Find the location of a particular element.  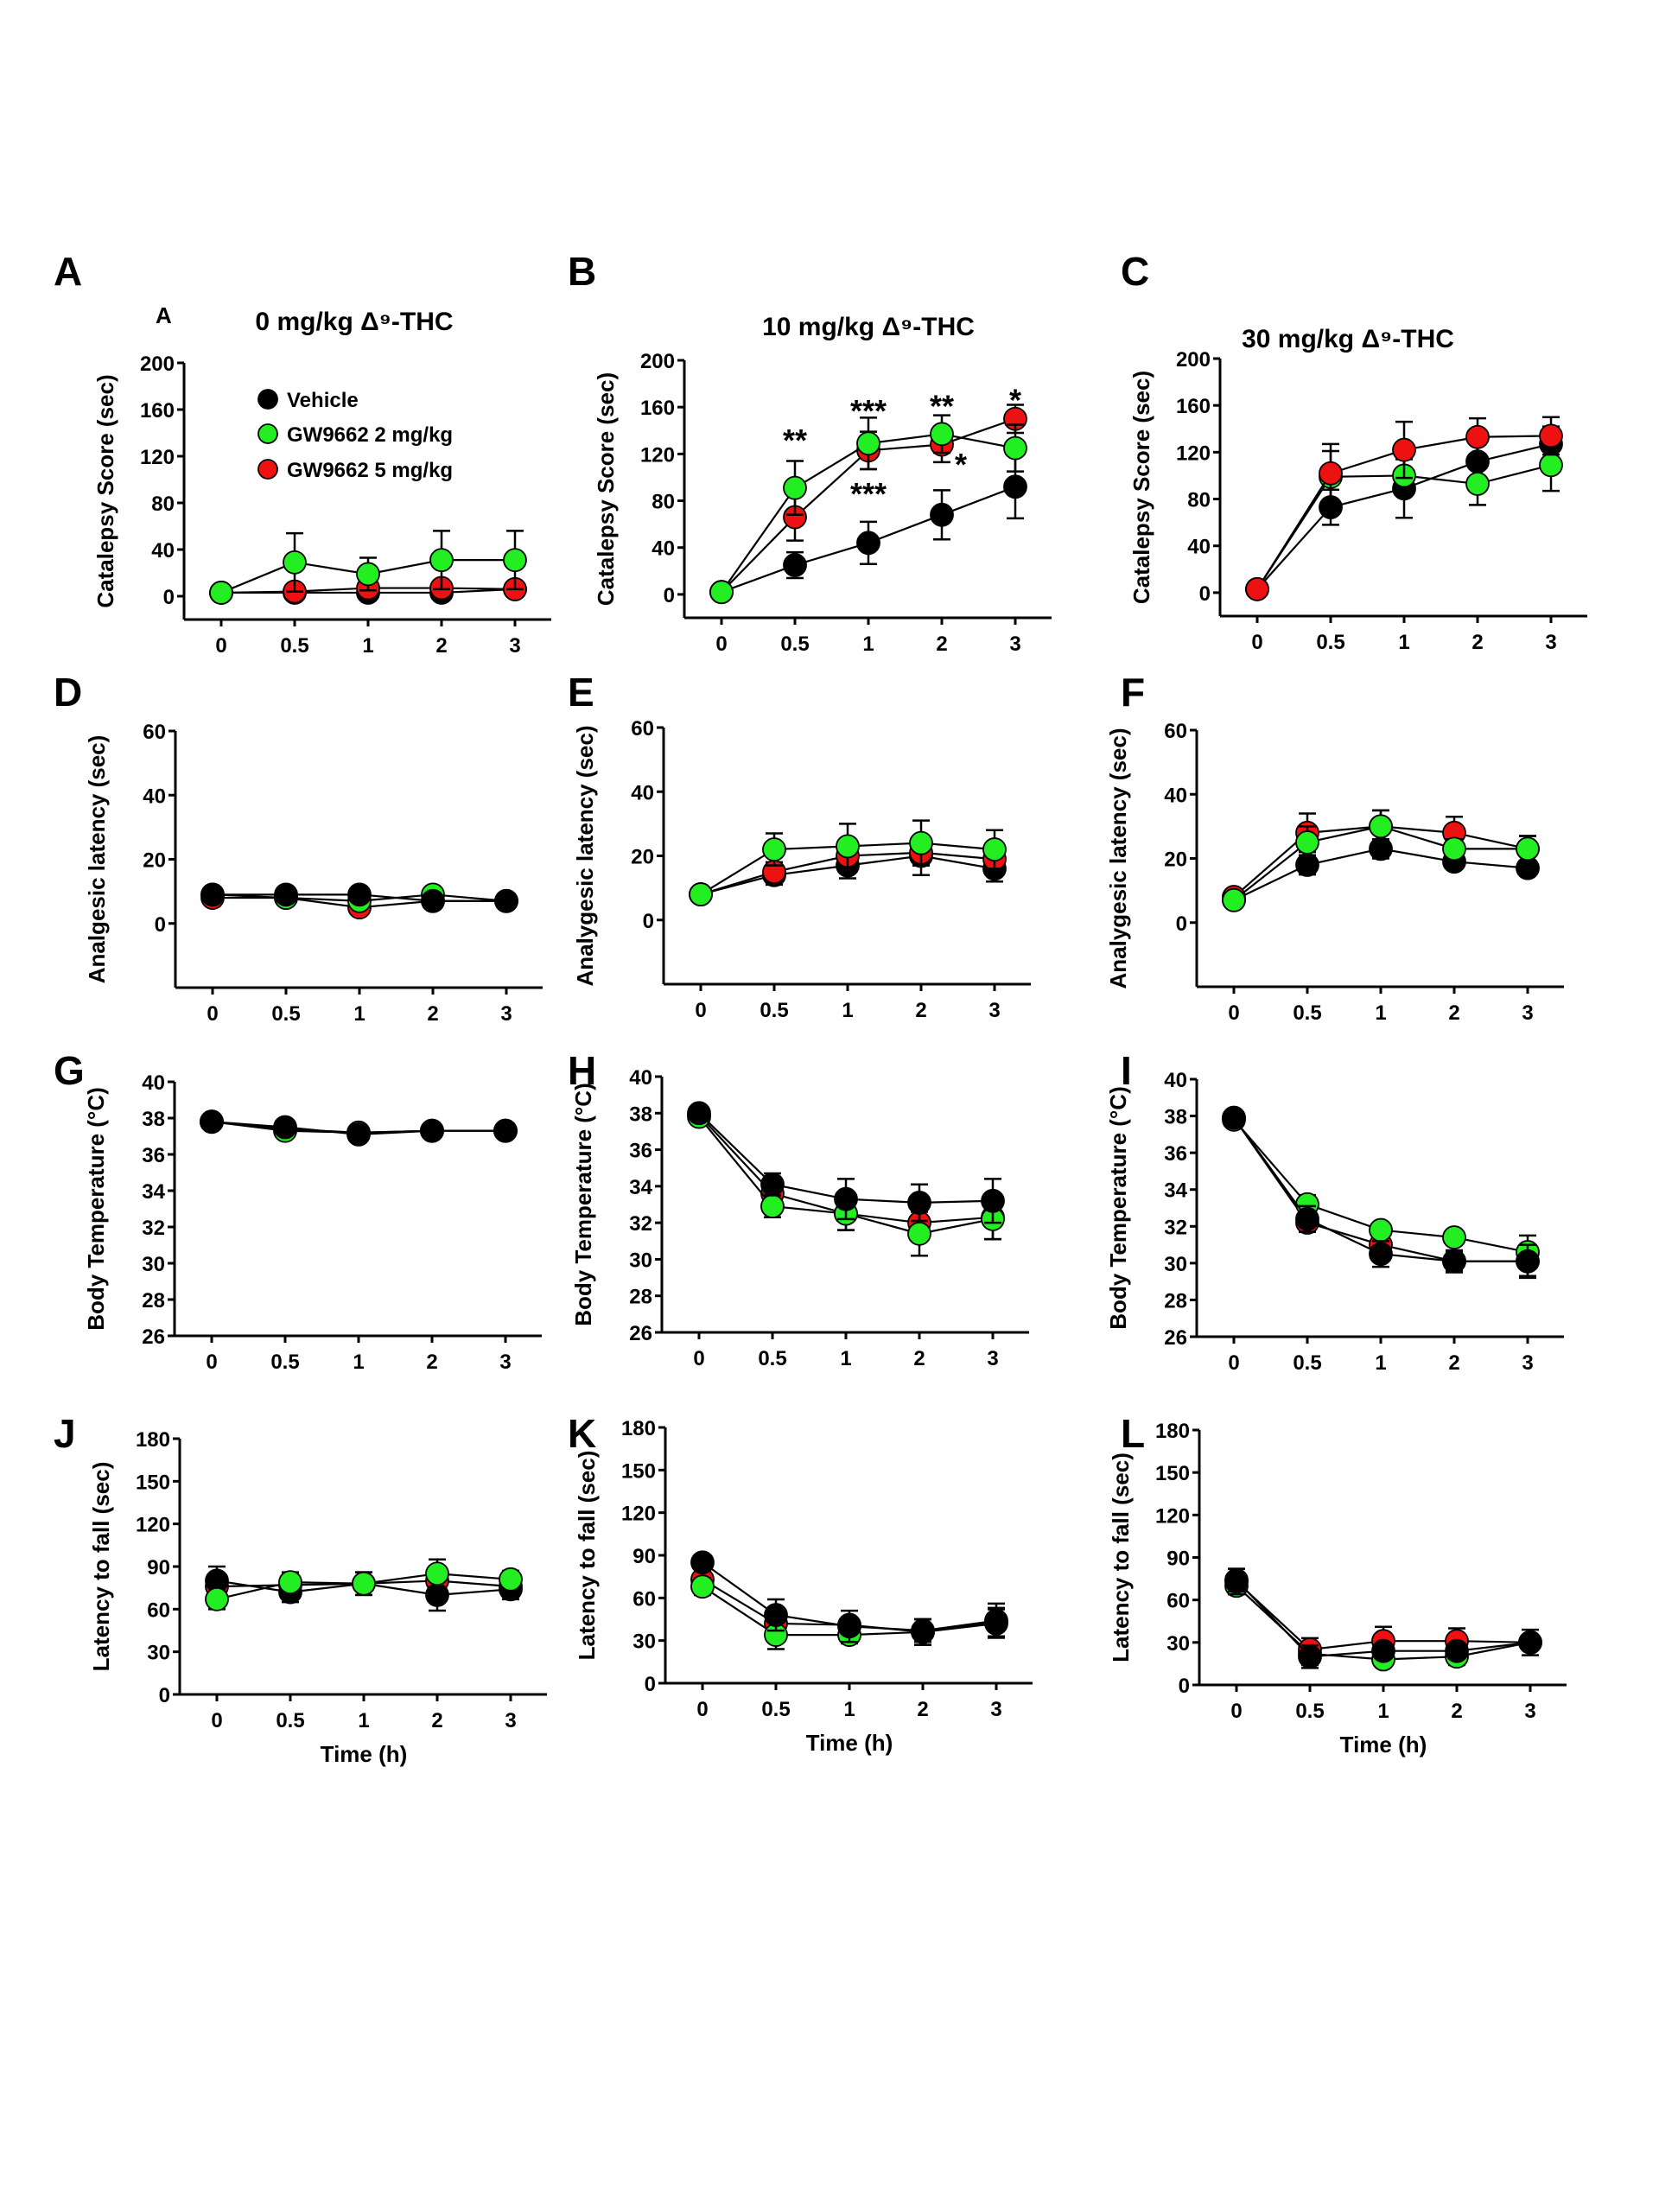

legend-item-vehicle: Vehicle is located at coordinates (308, 400).